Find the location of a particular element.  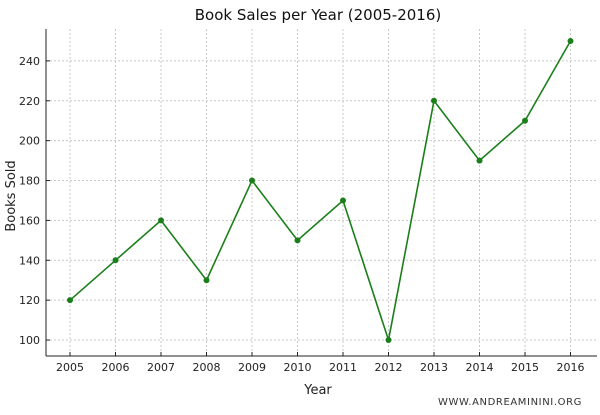

y-tick-label: 200 is located at coordinates (29, 141).